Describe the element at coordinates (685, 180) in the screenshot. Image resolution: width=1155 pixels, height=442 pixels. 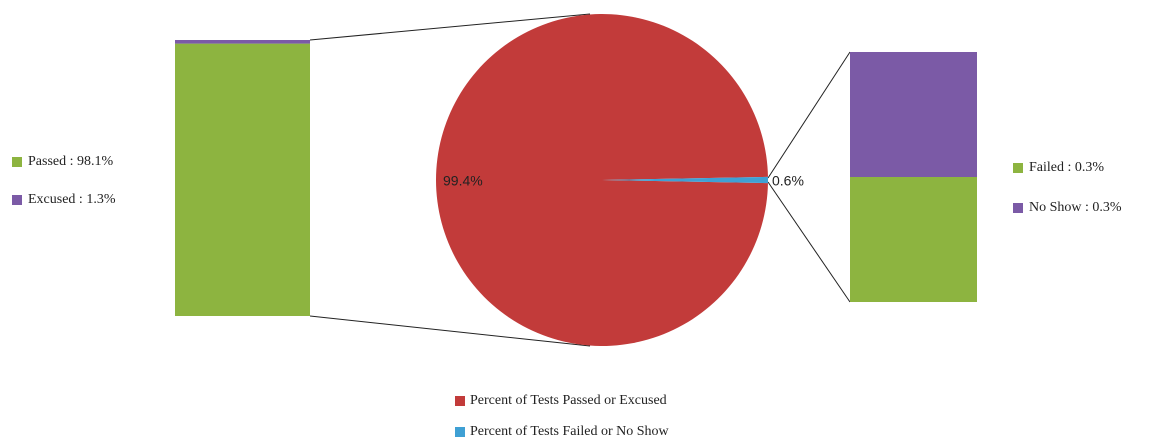
I see `pie-slice` at that location.